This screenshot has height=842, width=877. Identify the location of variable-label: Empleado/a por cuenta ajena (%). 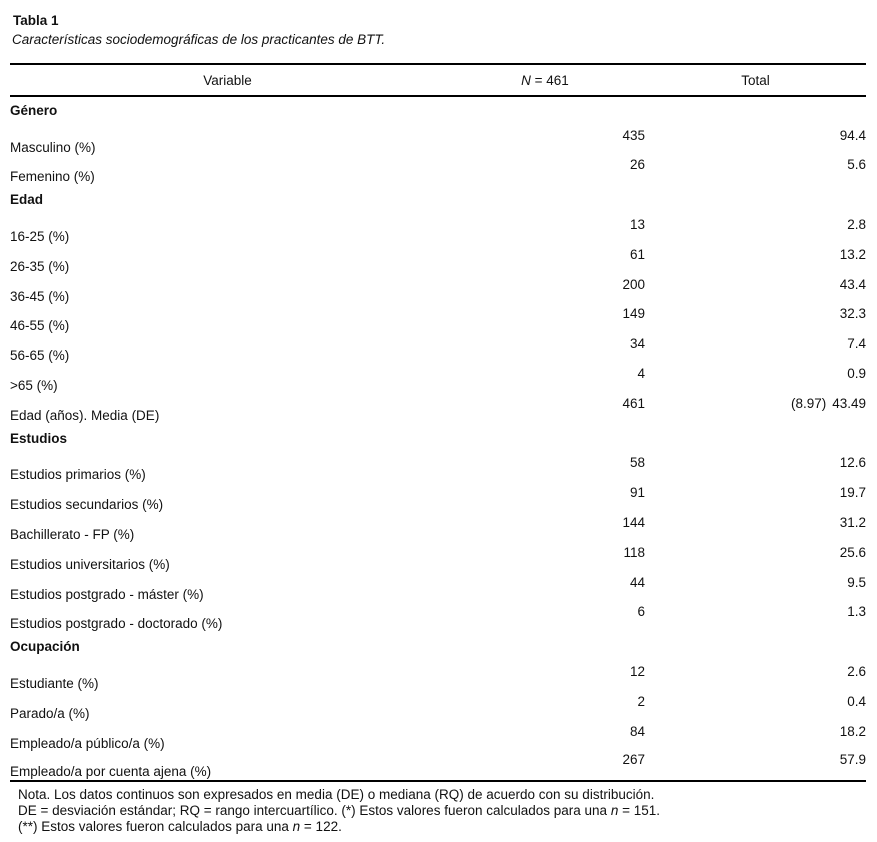
(111, 772).